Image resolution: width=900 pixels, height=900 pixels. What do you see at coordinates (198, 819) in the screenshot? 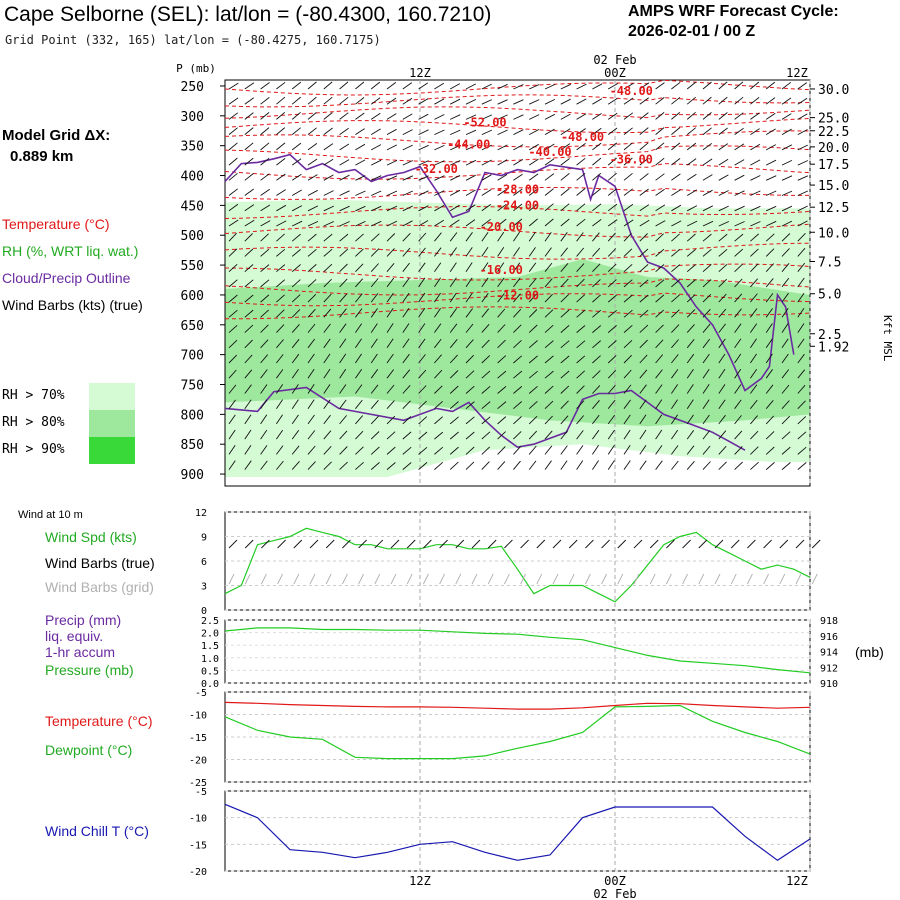
I see `windchill-tick-label--10: -10` at bounding box center [198, 819].